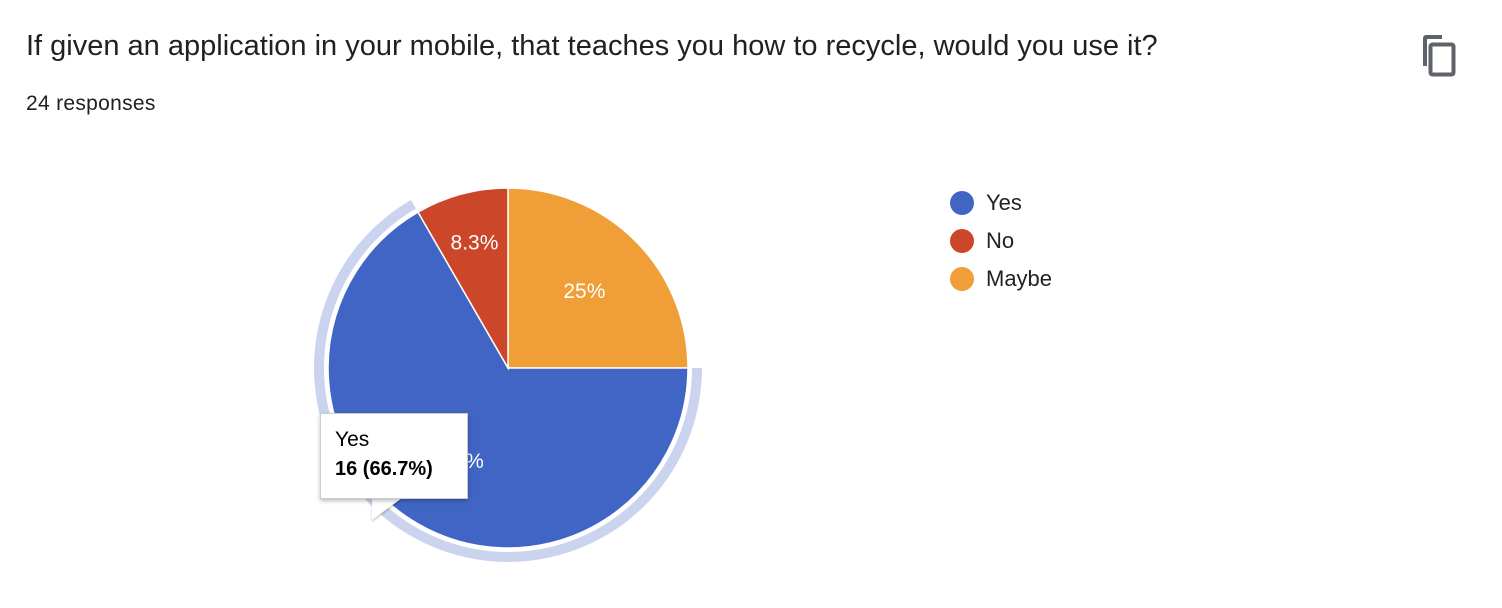 The image size is (1502, 608). I want to click on tooltip-value: 16 (66.7%), so click(384, 469).